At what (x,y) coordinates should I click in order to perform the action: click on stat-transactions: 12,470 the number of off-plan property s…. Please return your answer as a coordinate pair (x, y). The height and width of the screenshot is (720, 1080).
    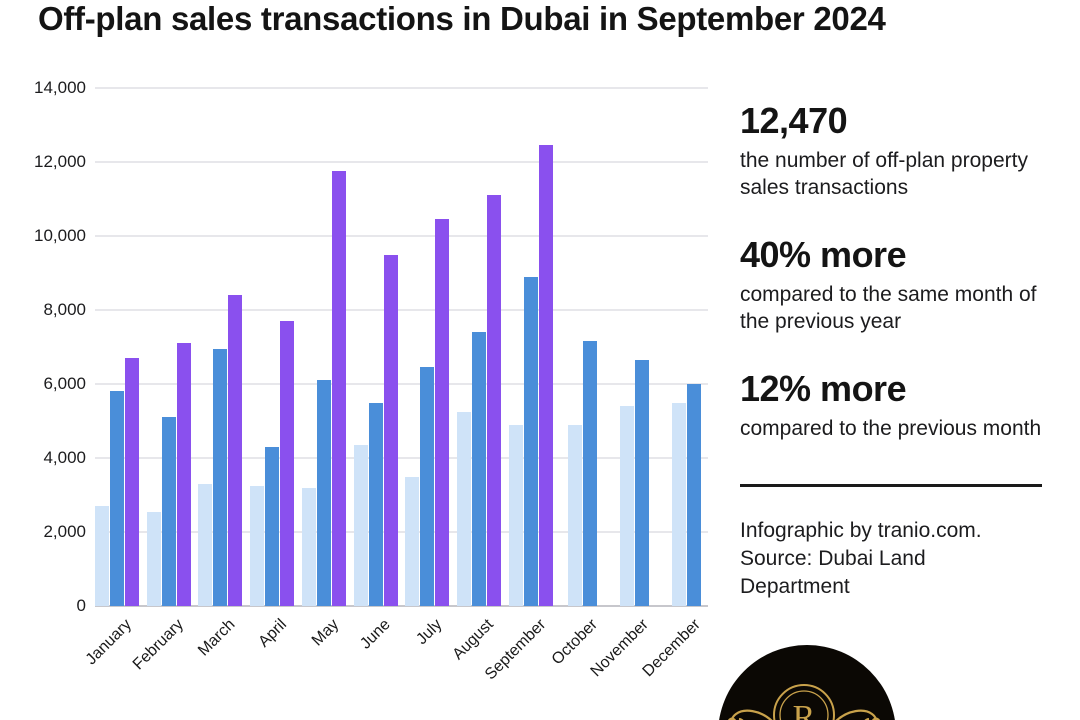
    Looking at the image, I should click on (894, 151).